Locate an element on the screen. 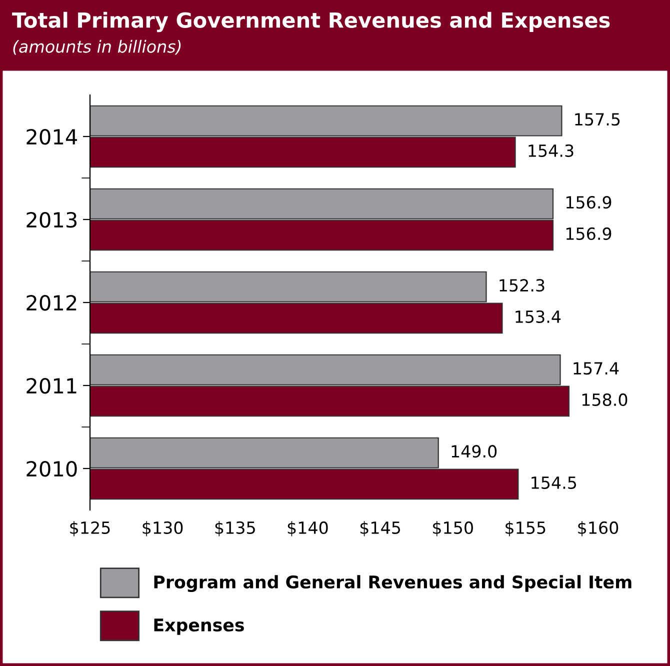 This screenshot has height=666, width=670. y-tick-label: 2012 is located at coordinates (51, 302).